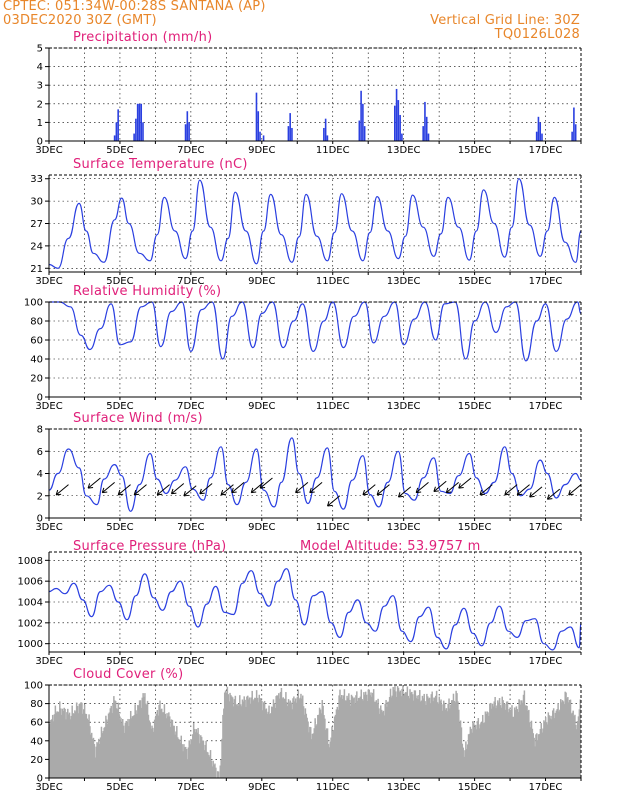 The height and width of the screenshot is (800, 618). Describe the element at coordinates (546, 661) in the screenshot. I see `pres-xtick-label: 17DEC` at that location.